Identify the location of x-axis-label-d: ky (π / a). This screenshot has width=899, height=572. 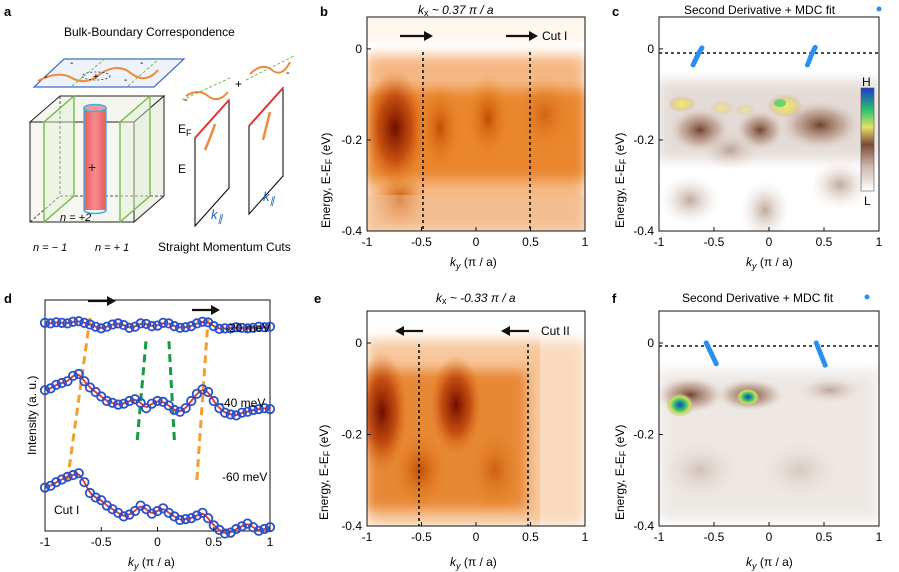
(151, 563).